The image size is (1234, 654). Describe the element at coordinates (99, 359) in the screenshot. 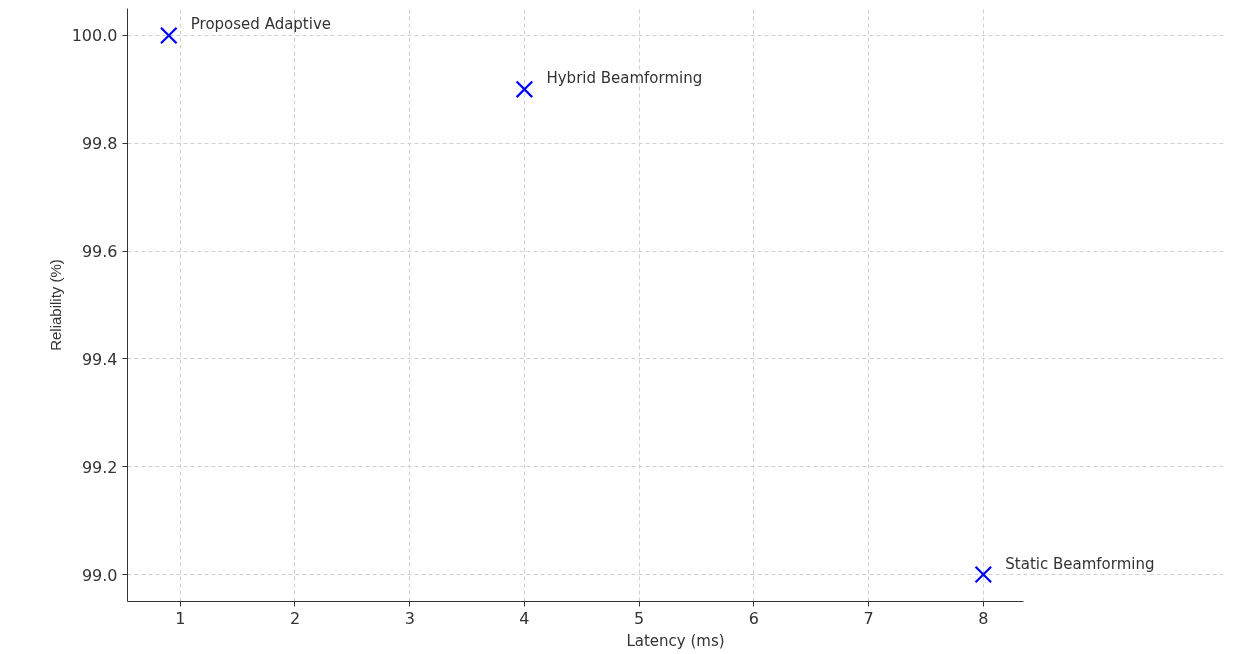

I see `y-tick-label: 99.4` at that location.